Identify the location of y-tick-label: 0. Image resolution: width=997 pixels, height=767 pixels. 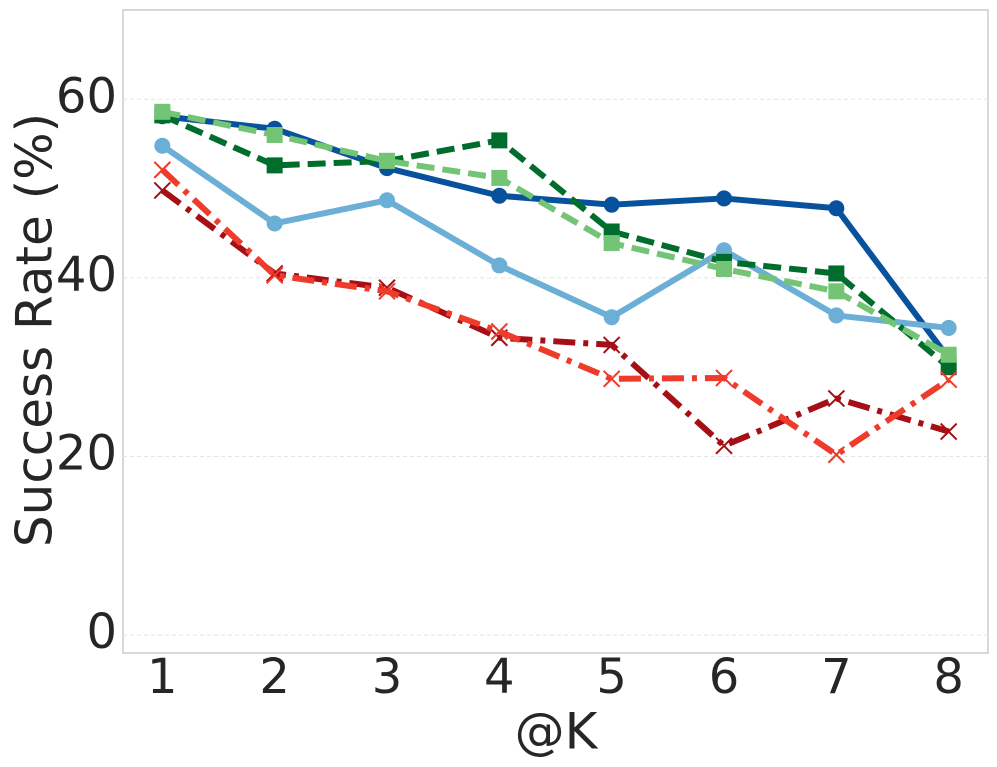
(101, 632).